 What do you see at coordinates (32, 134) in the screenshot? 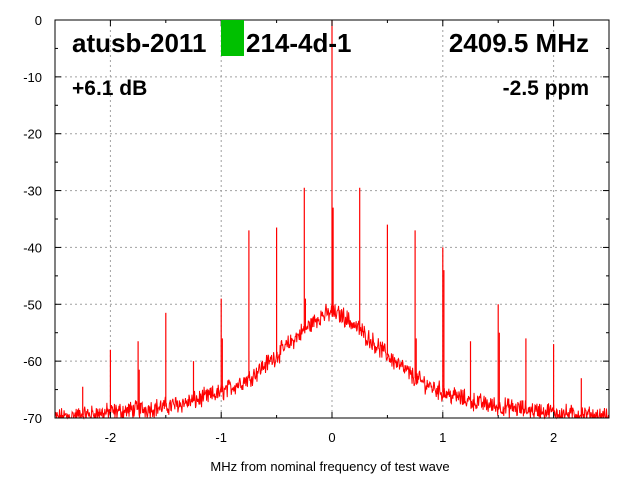
I see `y-tick-label: -20` at bounding box center [32, 134].